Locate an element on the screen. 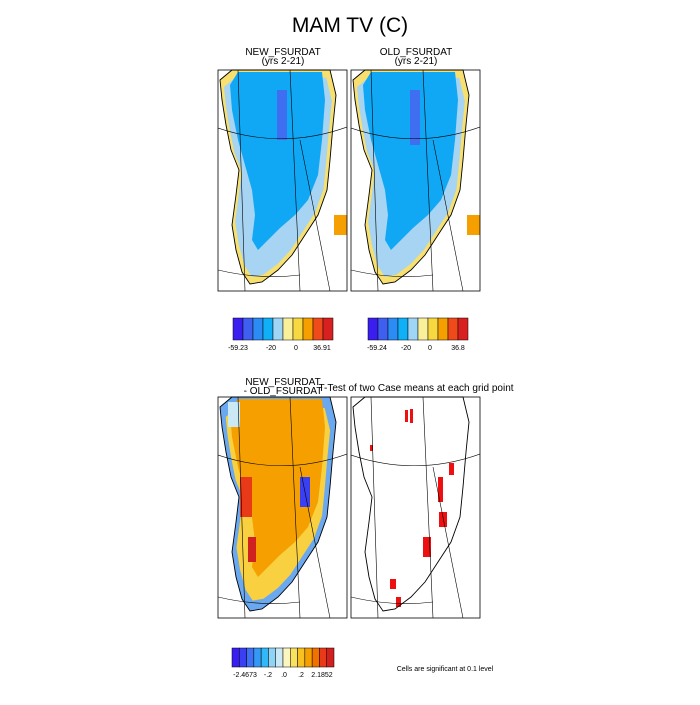  colorbar-label: -59.23 is located at coordinates (238, 348).